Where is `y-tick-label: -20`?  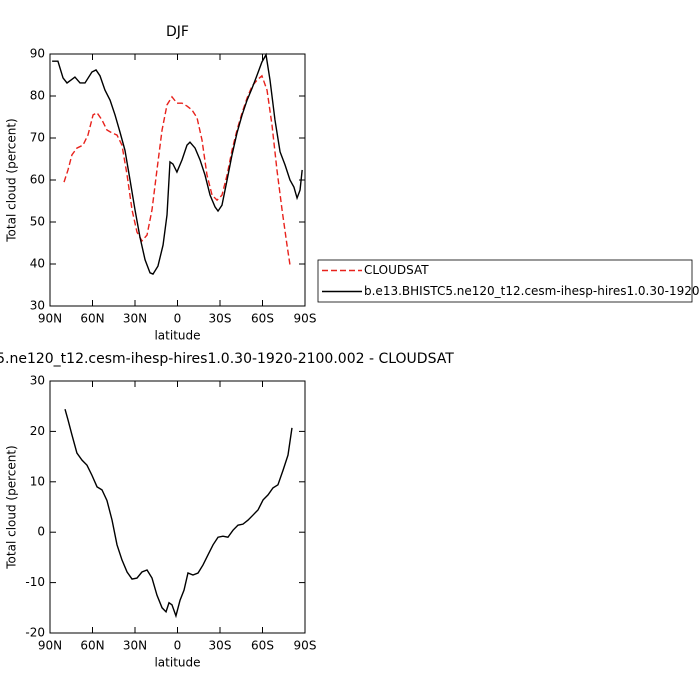 y-tick-label: -20 is located at coordinates (35, 633).